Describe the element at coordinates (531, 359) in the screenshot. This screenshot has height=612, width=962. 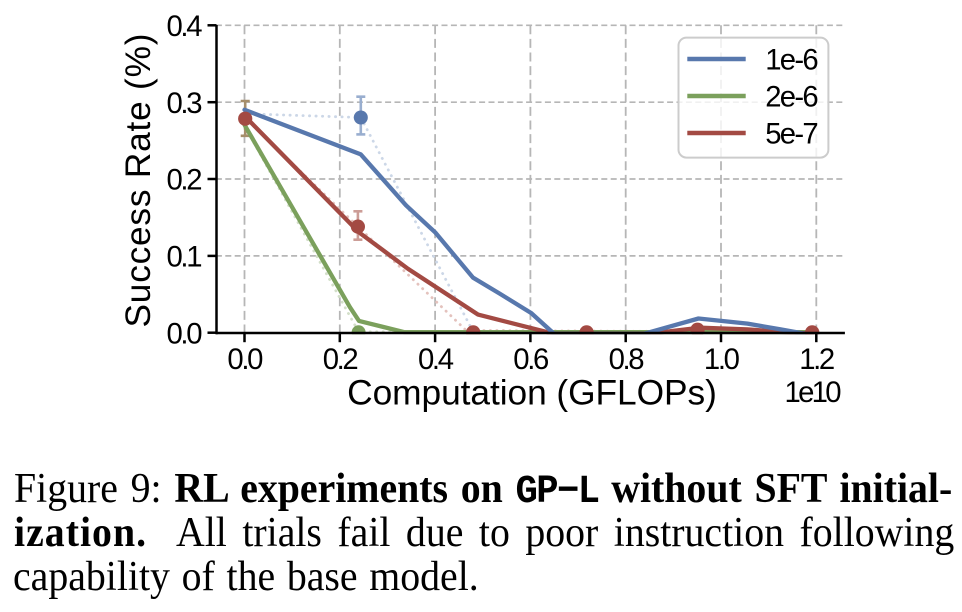
I see `svg-text: 0.6` at that location.